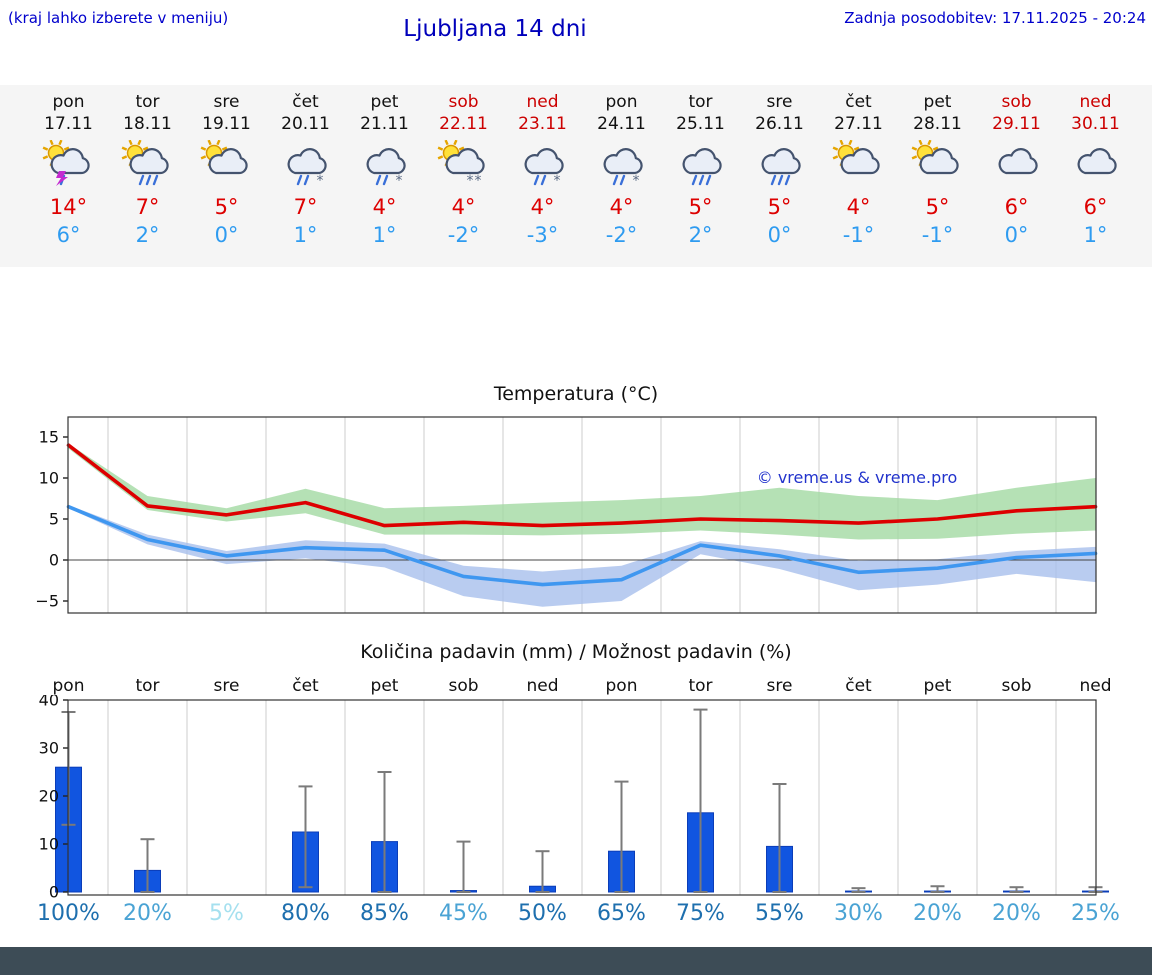 The image size is (1152, 975). What do you see at coordinates (68, 167) in the screenshot?
I see `day-column: pon 17.11 14° 6°` at bounding box center [68, 167].